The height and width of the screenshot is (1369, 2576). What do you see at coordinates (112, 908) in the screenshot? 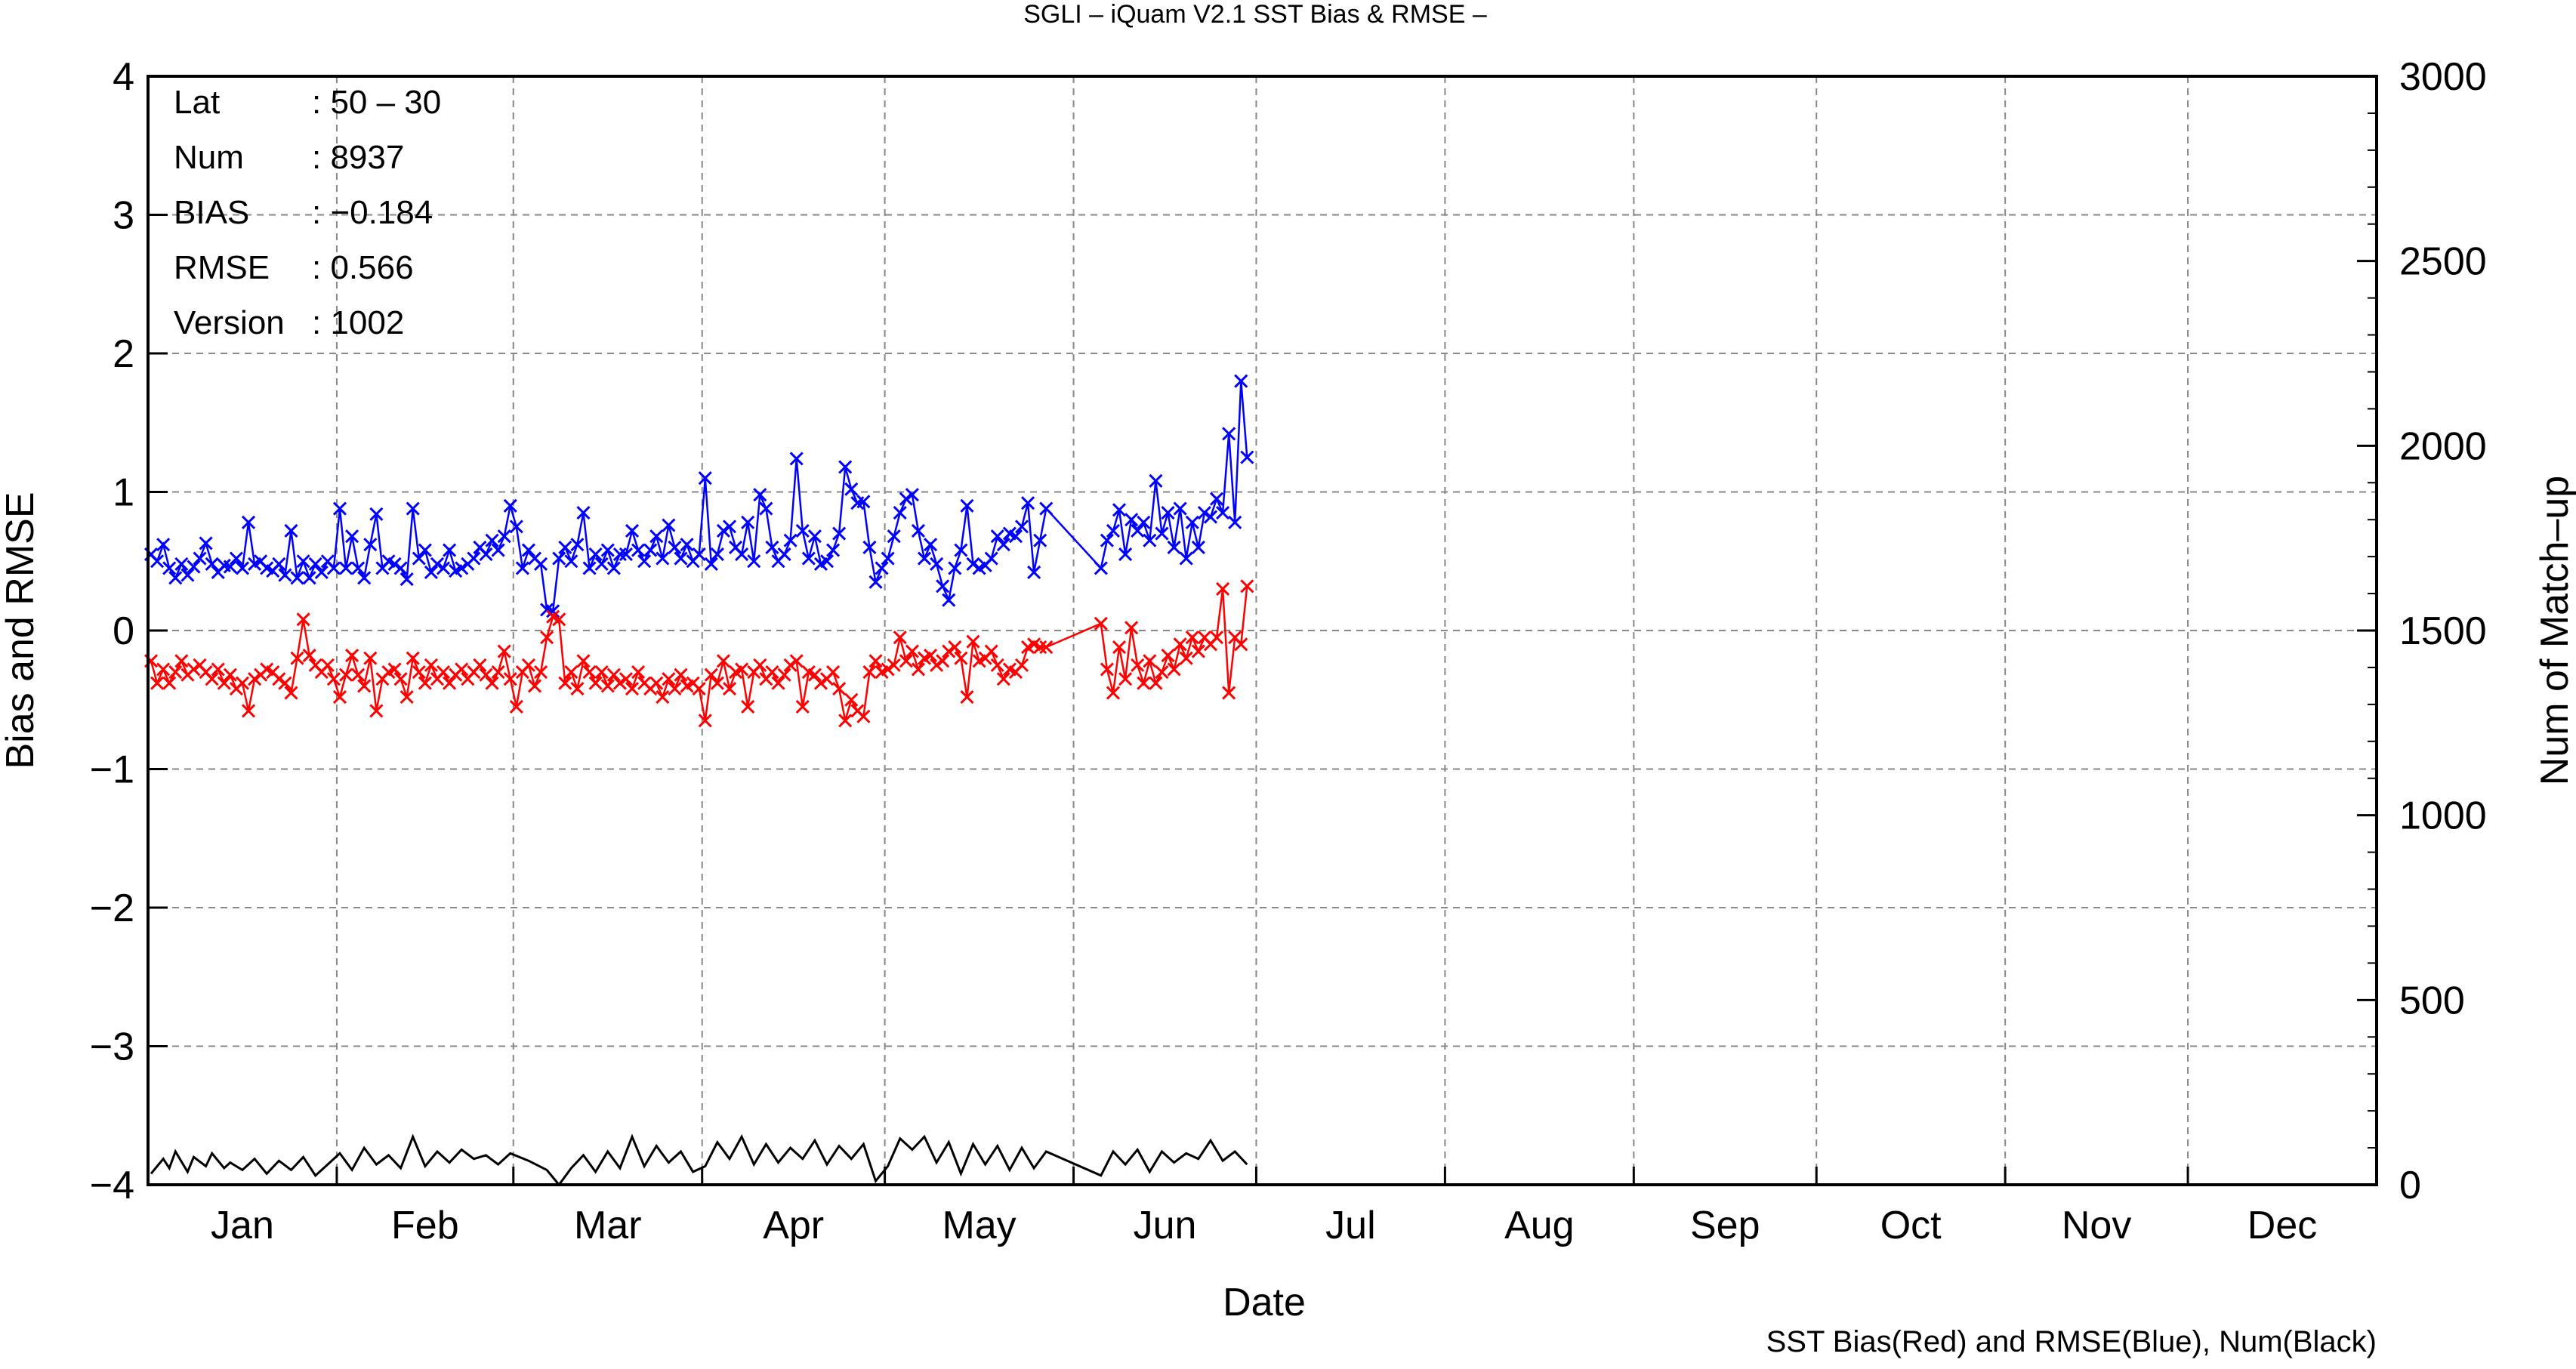
I see `y-tick-label: −2` at bounding box center [112, 908].